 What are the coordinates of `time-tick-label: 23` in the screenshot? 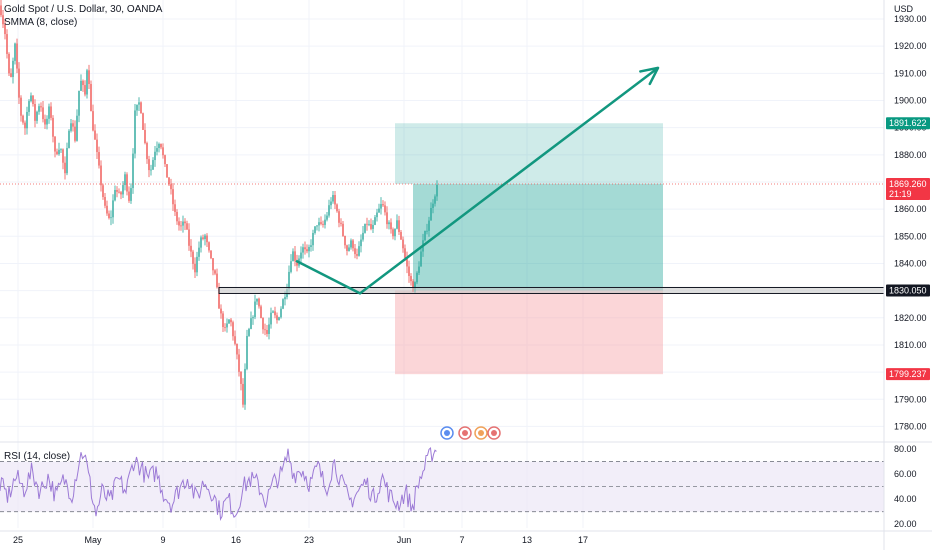 It's located at (309, 540).